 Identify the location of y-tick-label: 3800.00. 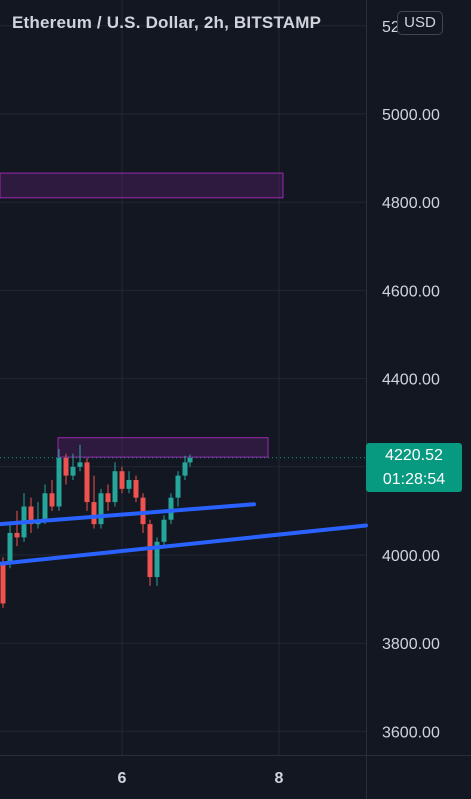
(411, 644).